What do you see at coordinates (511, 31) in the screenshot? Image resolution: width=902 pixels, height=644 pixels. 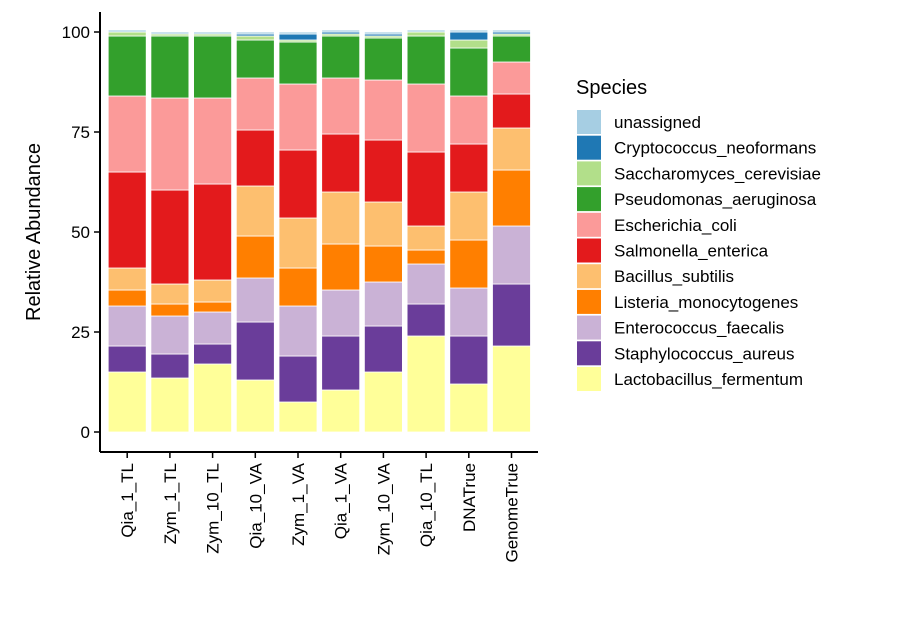 I see `bar-segment-genometrue-unassigned` at bounding box center [511, 31].